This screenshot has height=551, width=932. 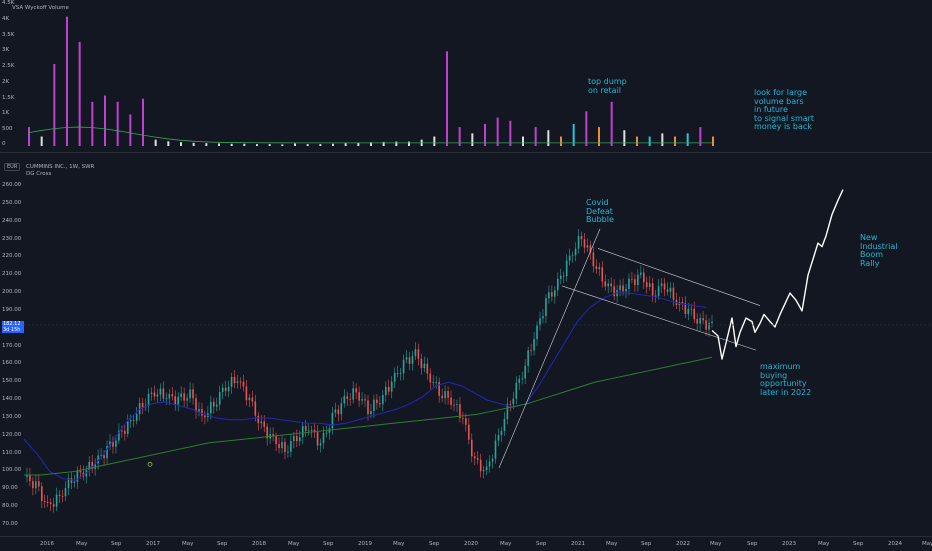 I want to click on bar-countdown: 3d 15h, so click(x=12, y=330).